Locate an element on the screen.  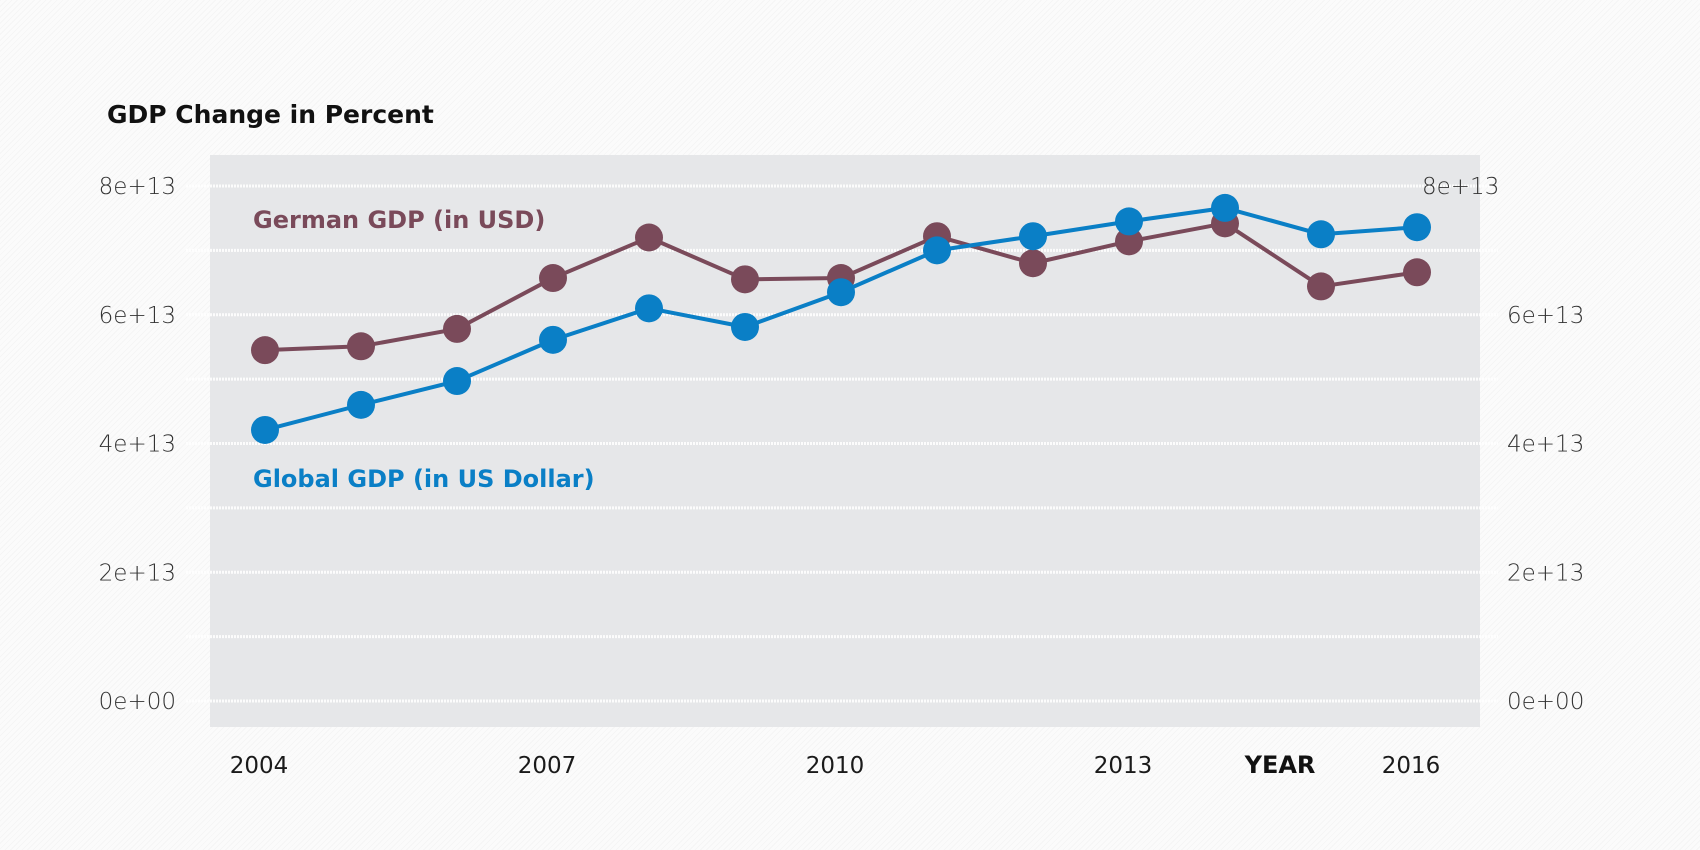
y-tick-label-right: 0e+00 is located at coordinates (1545, 702).